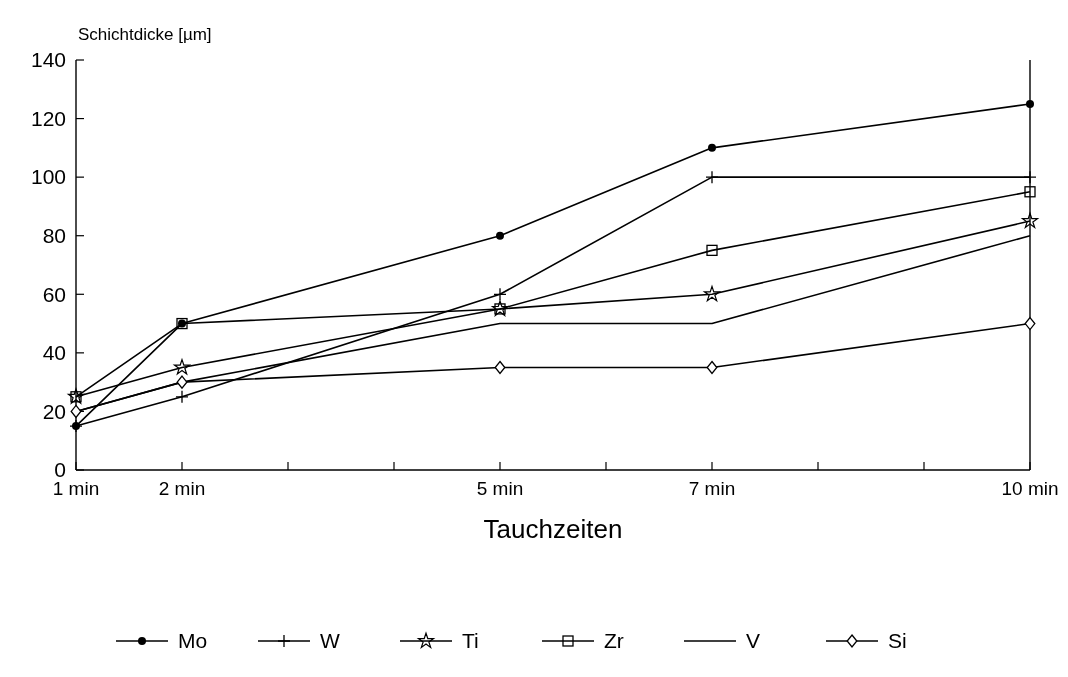 This screenshot has height=677, width=1068. Describe the element at coordinates (470, 641) in the screenshot. I see `legend-label: Ti` at that location.